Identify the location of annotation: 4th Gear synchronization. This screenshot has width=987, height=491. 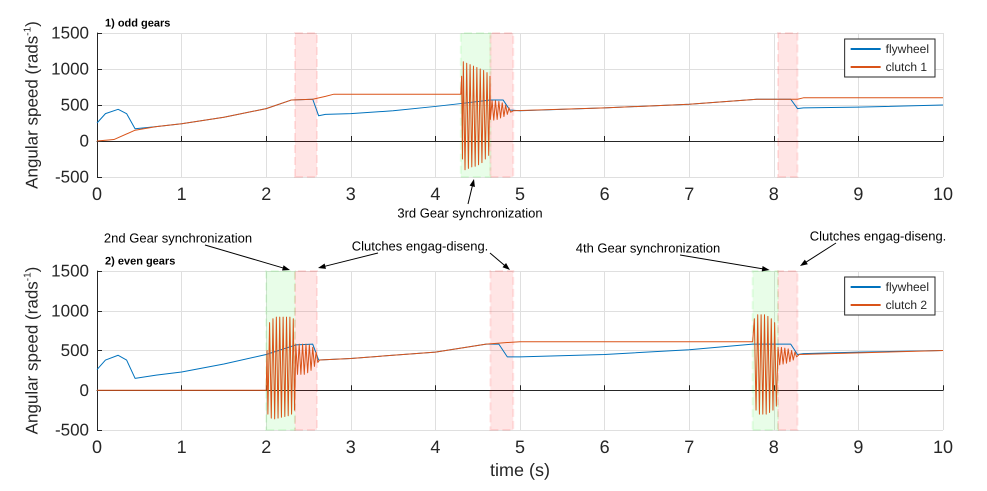
(648, 248).